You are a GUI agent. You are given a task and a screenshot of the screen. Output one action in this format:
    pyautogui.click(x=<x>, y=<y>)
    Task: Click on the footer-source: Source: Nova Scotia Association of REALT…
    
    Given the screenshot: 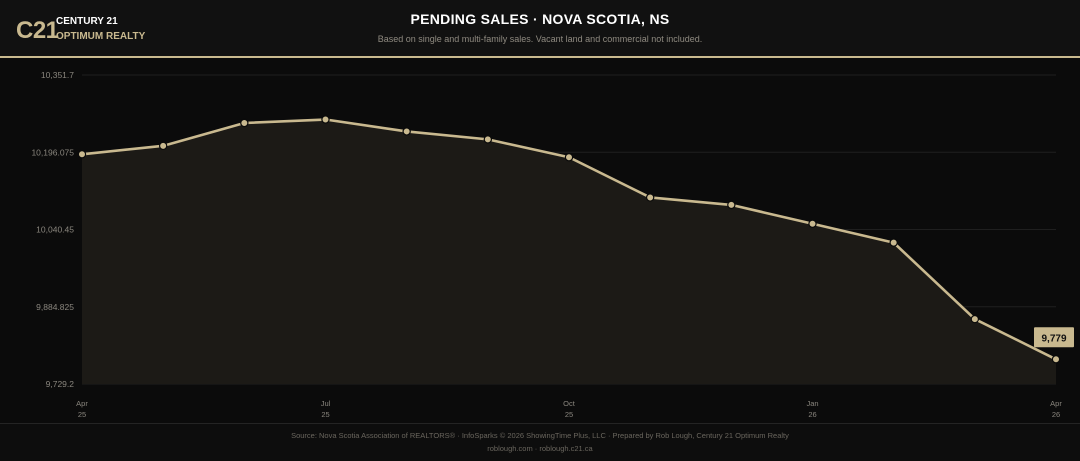 What is the action you would take?
    pyautogui.click(x=540, y=435)
    